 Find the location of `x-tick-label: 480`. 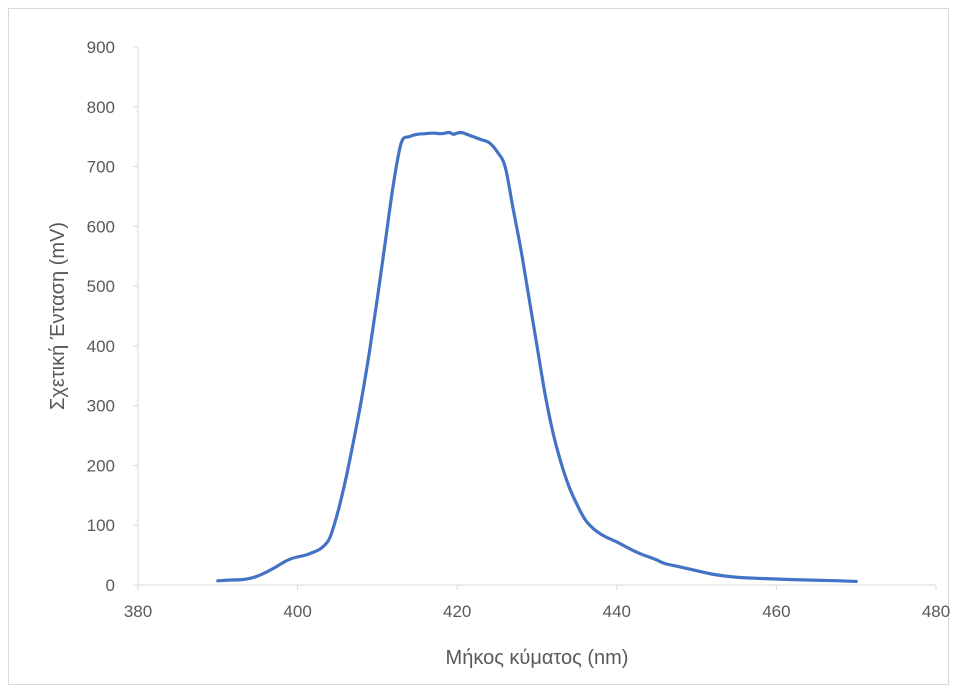

x-tick-label: 480 is located at coordinates (936, 611).